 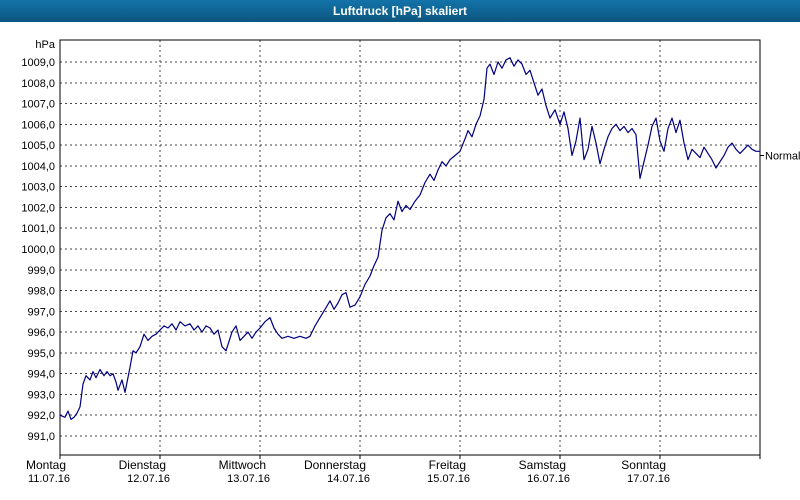 I want to click on date-label: 16.07.16, so click(x=548, y=479).